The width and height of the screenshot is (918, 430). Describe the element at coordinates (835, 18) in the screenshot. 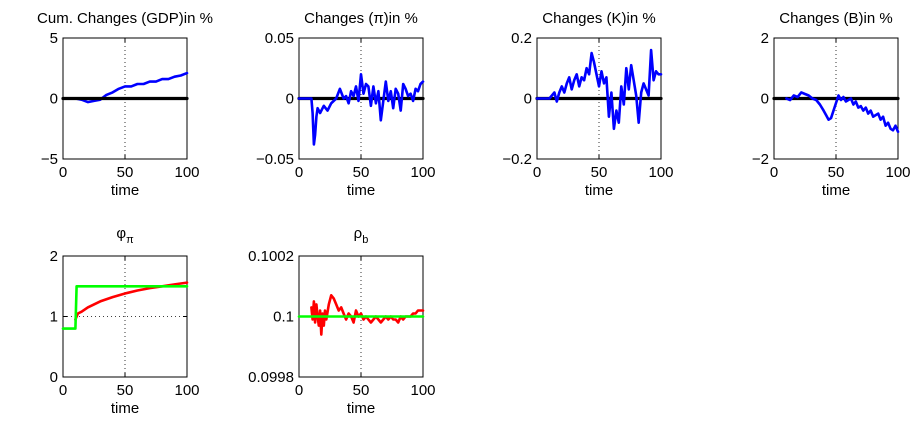

I see `subplot-title: Changes (B)in %` at that location.